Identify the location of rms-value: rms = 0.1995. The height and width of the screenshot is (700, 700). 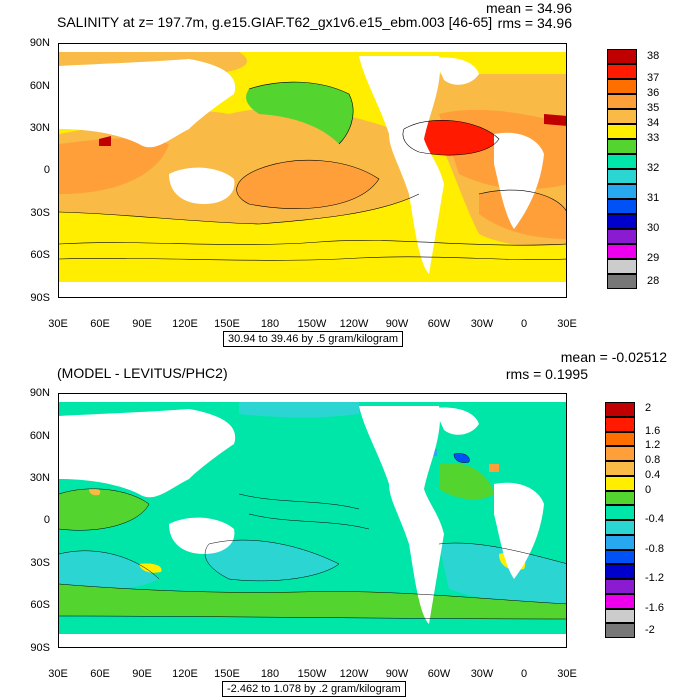
(546, 374).